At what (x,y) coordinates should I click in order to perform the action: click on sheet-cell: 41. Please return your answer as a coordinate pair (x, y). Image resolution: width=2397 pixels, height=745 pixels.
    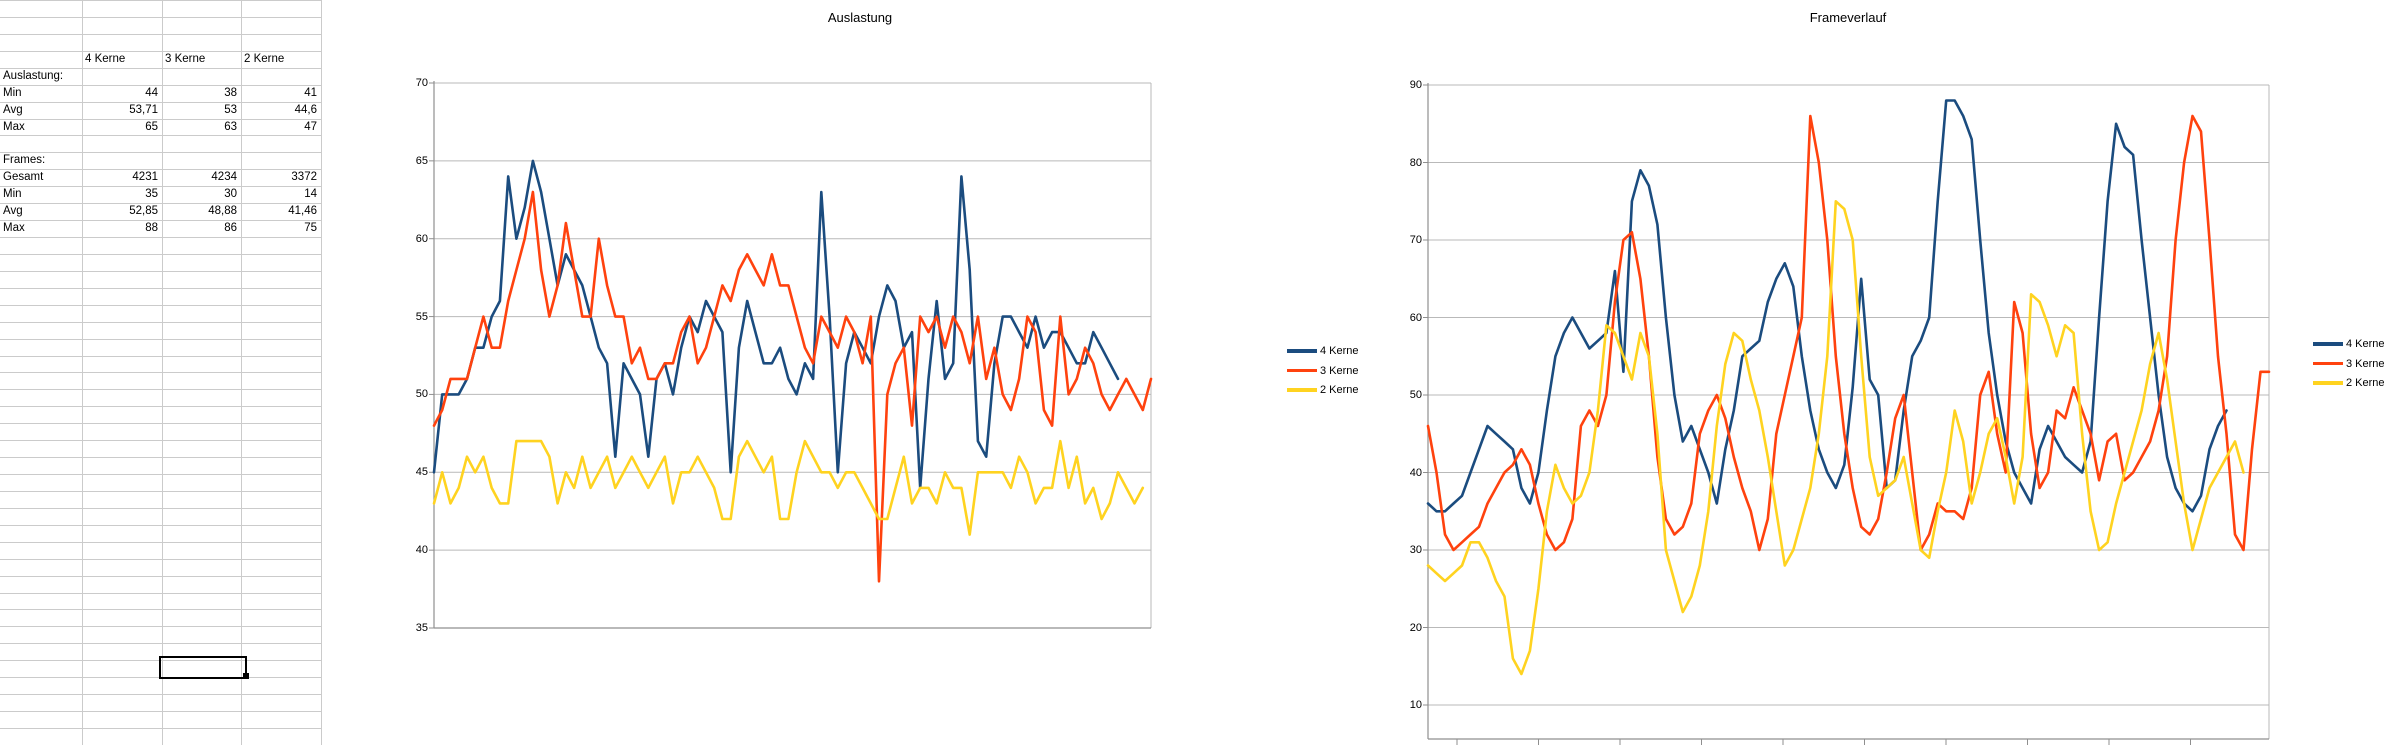
    Looking at the image, I should click on (310, 92).